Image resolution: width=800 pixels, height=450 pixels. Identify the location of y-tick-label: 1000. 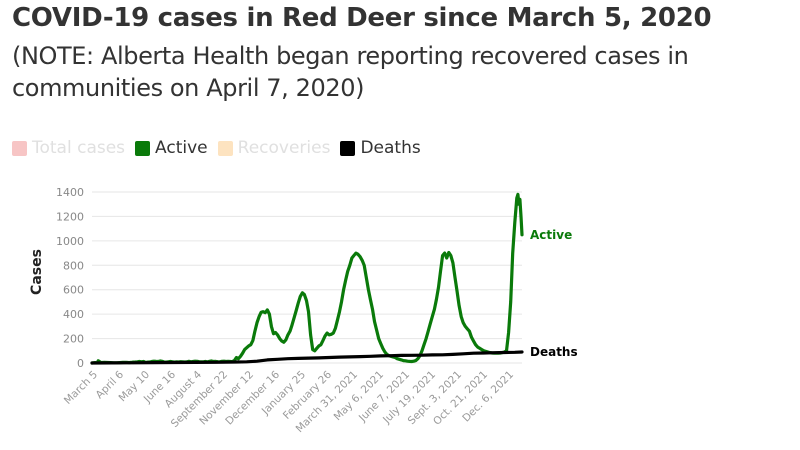
(70, 241).